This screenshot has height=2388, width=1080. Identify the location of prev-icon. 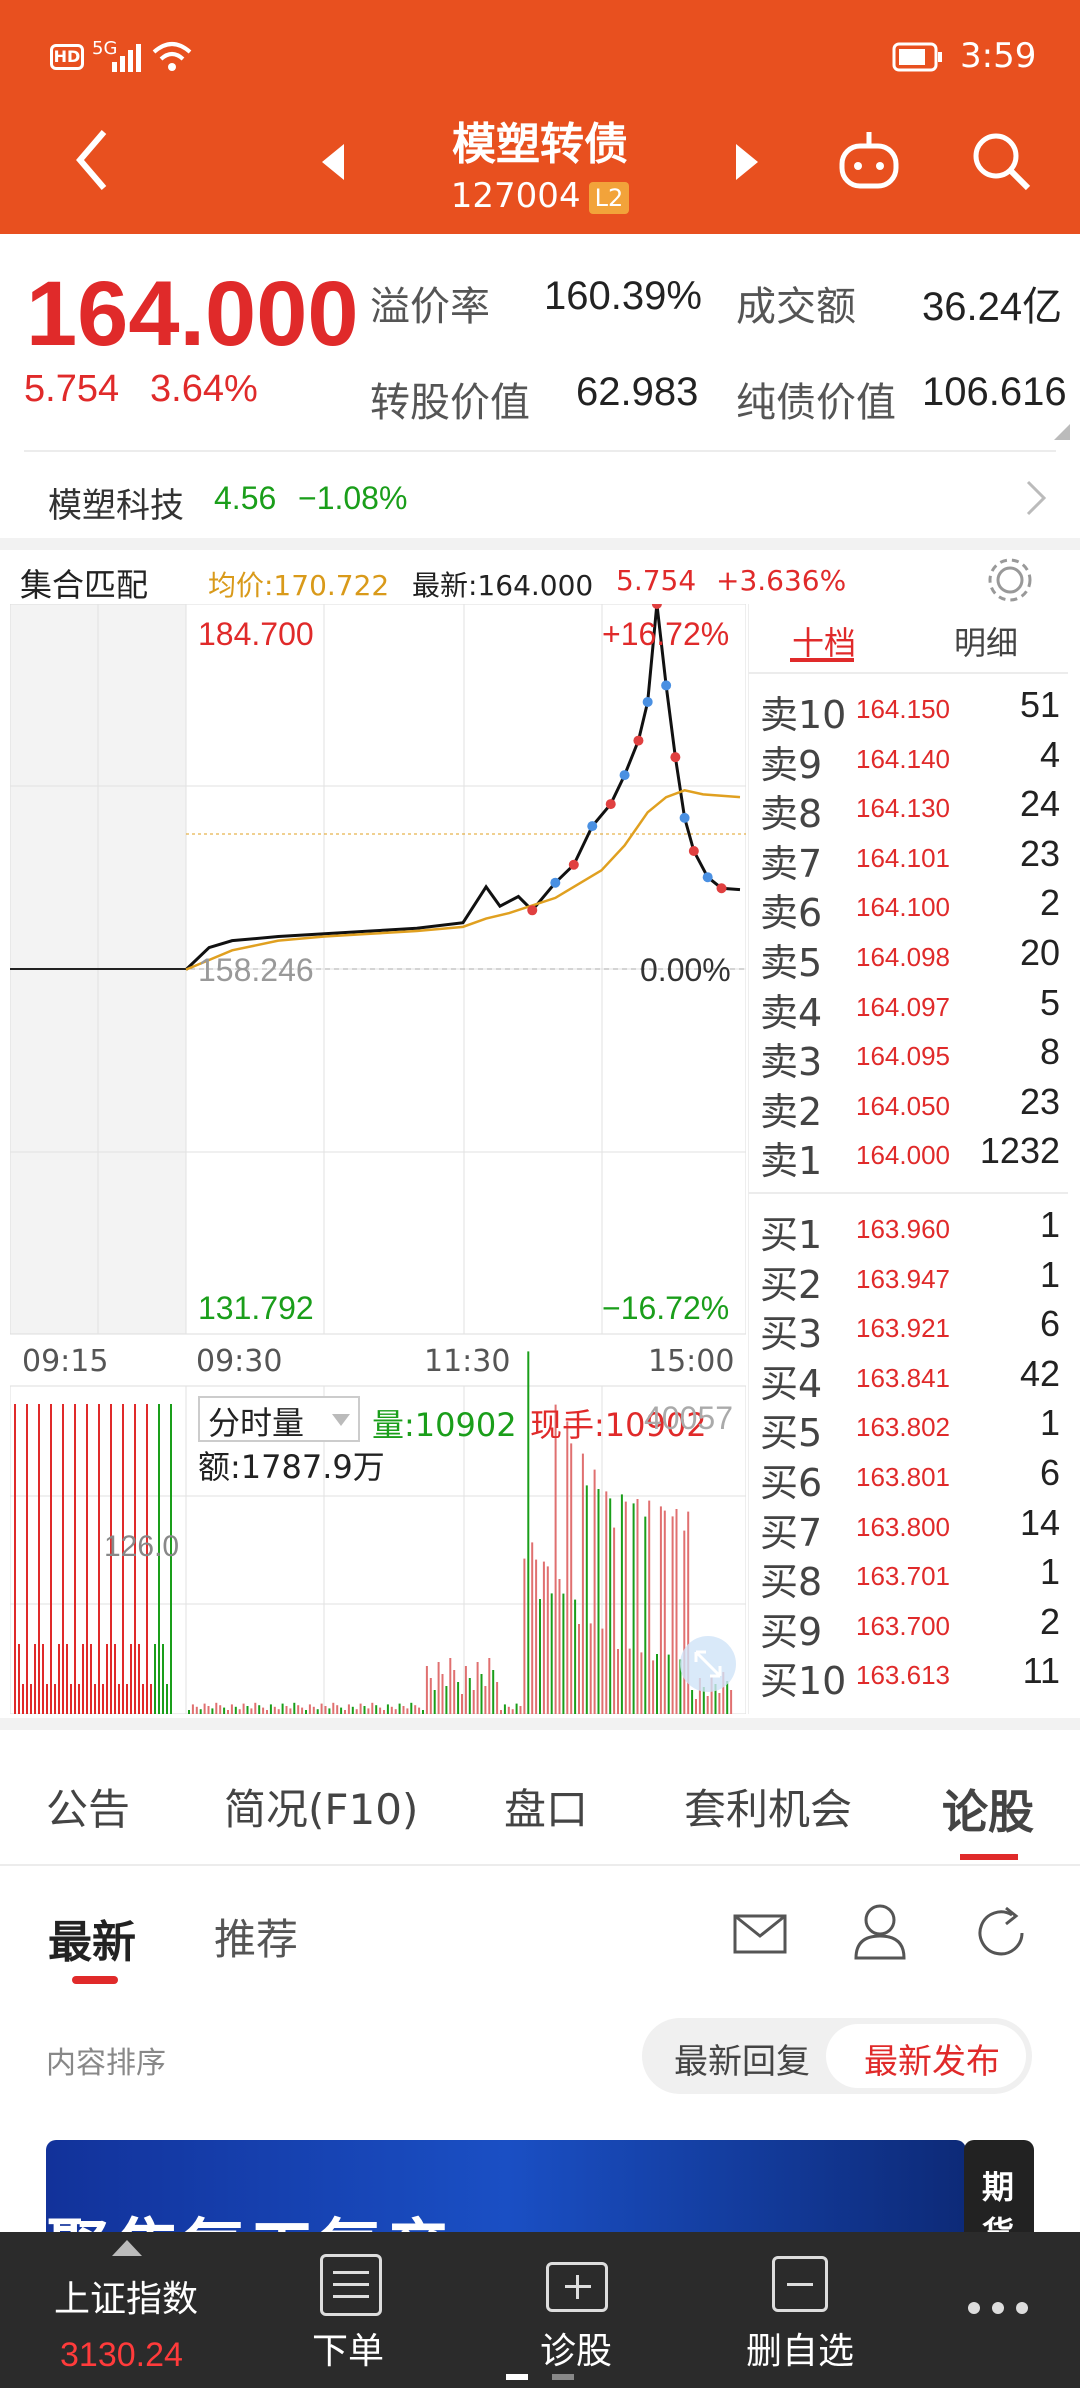
(333, 162).